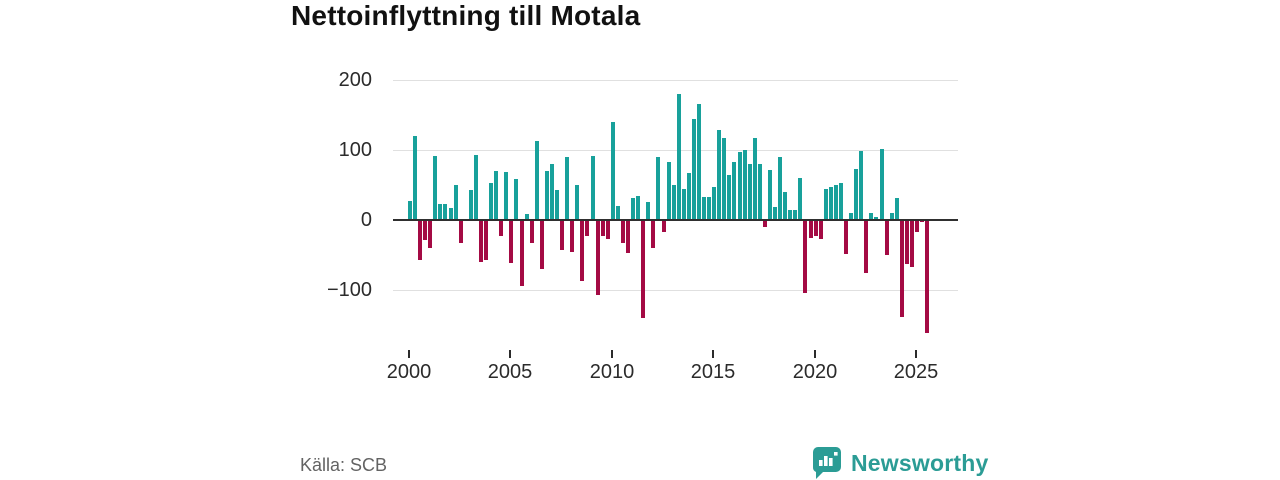 This screenshot has height=480, width=1280. What do you see at coordinates (734, 190) in the screenshot?
I see `bar-2016q1` at bounding box center [734, 190].